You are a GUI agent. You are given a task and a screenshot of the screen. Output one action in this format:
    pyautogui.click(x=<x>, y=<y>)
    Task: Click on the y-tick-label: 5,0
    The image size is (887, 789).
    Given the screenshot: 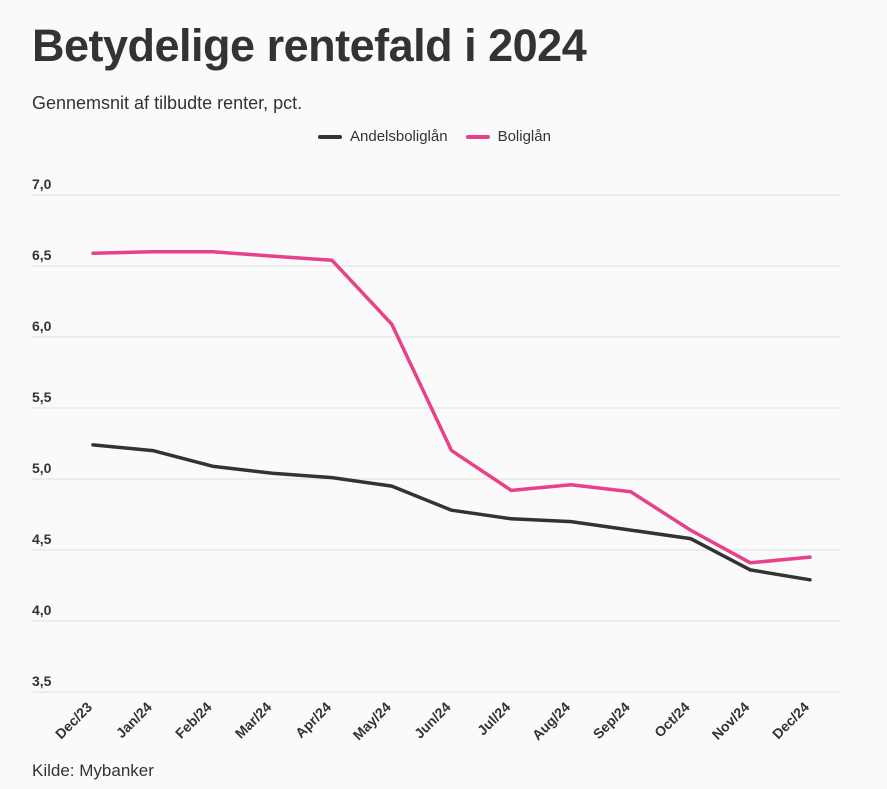 What is the action you would take?
    pyautogui.click(x=42, y=468)
    